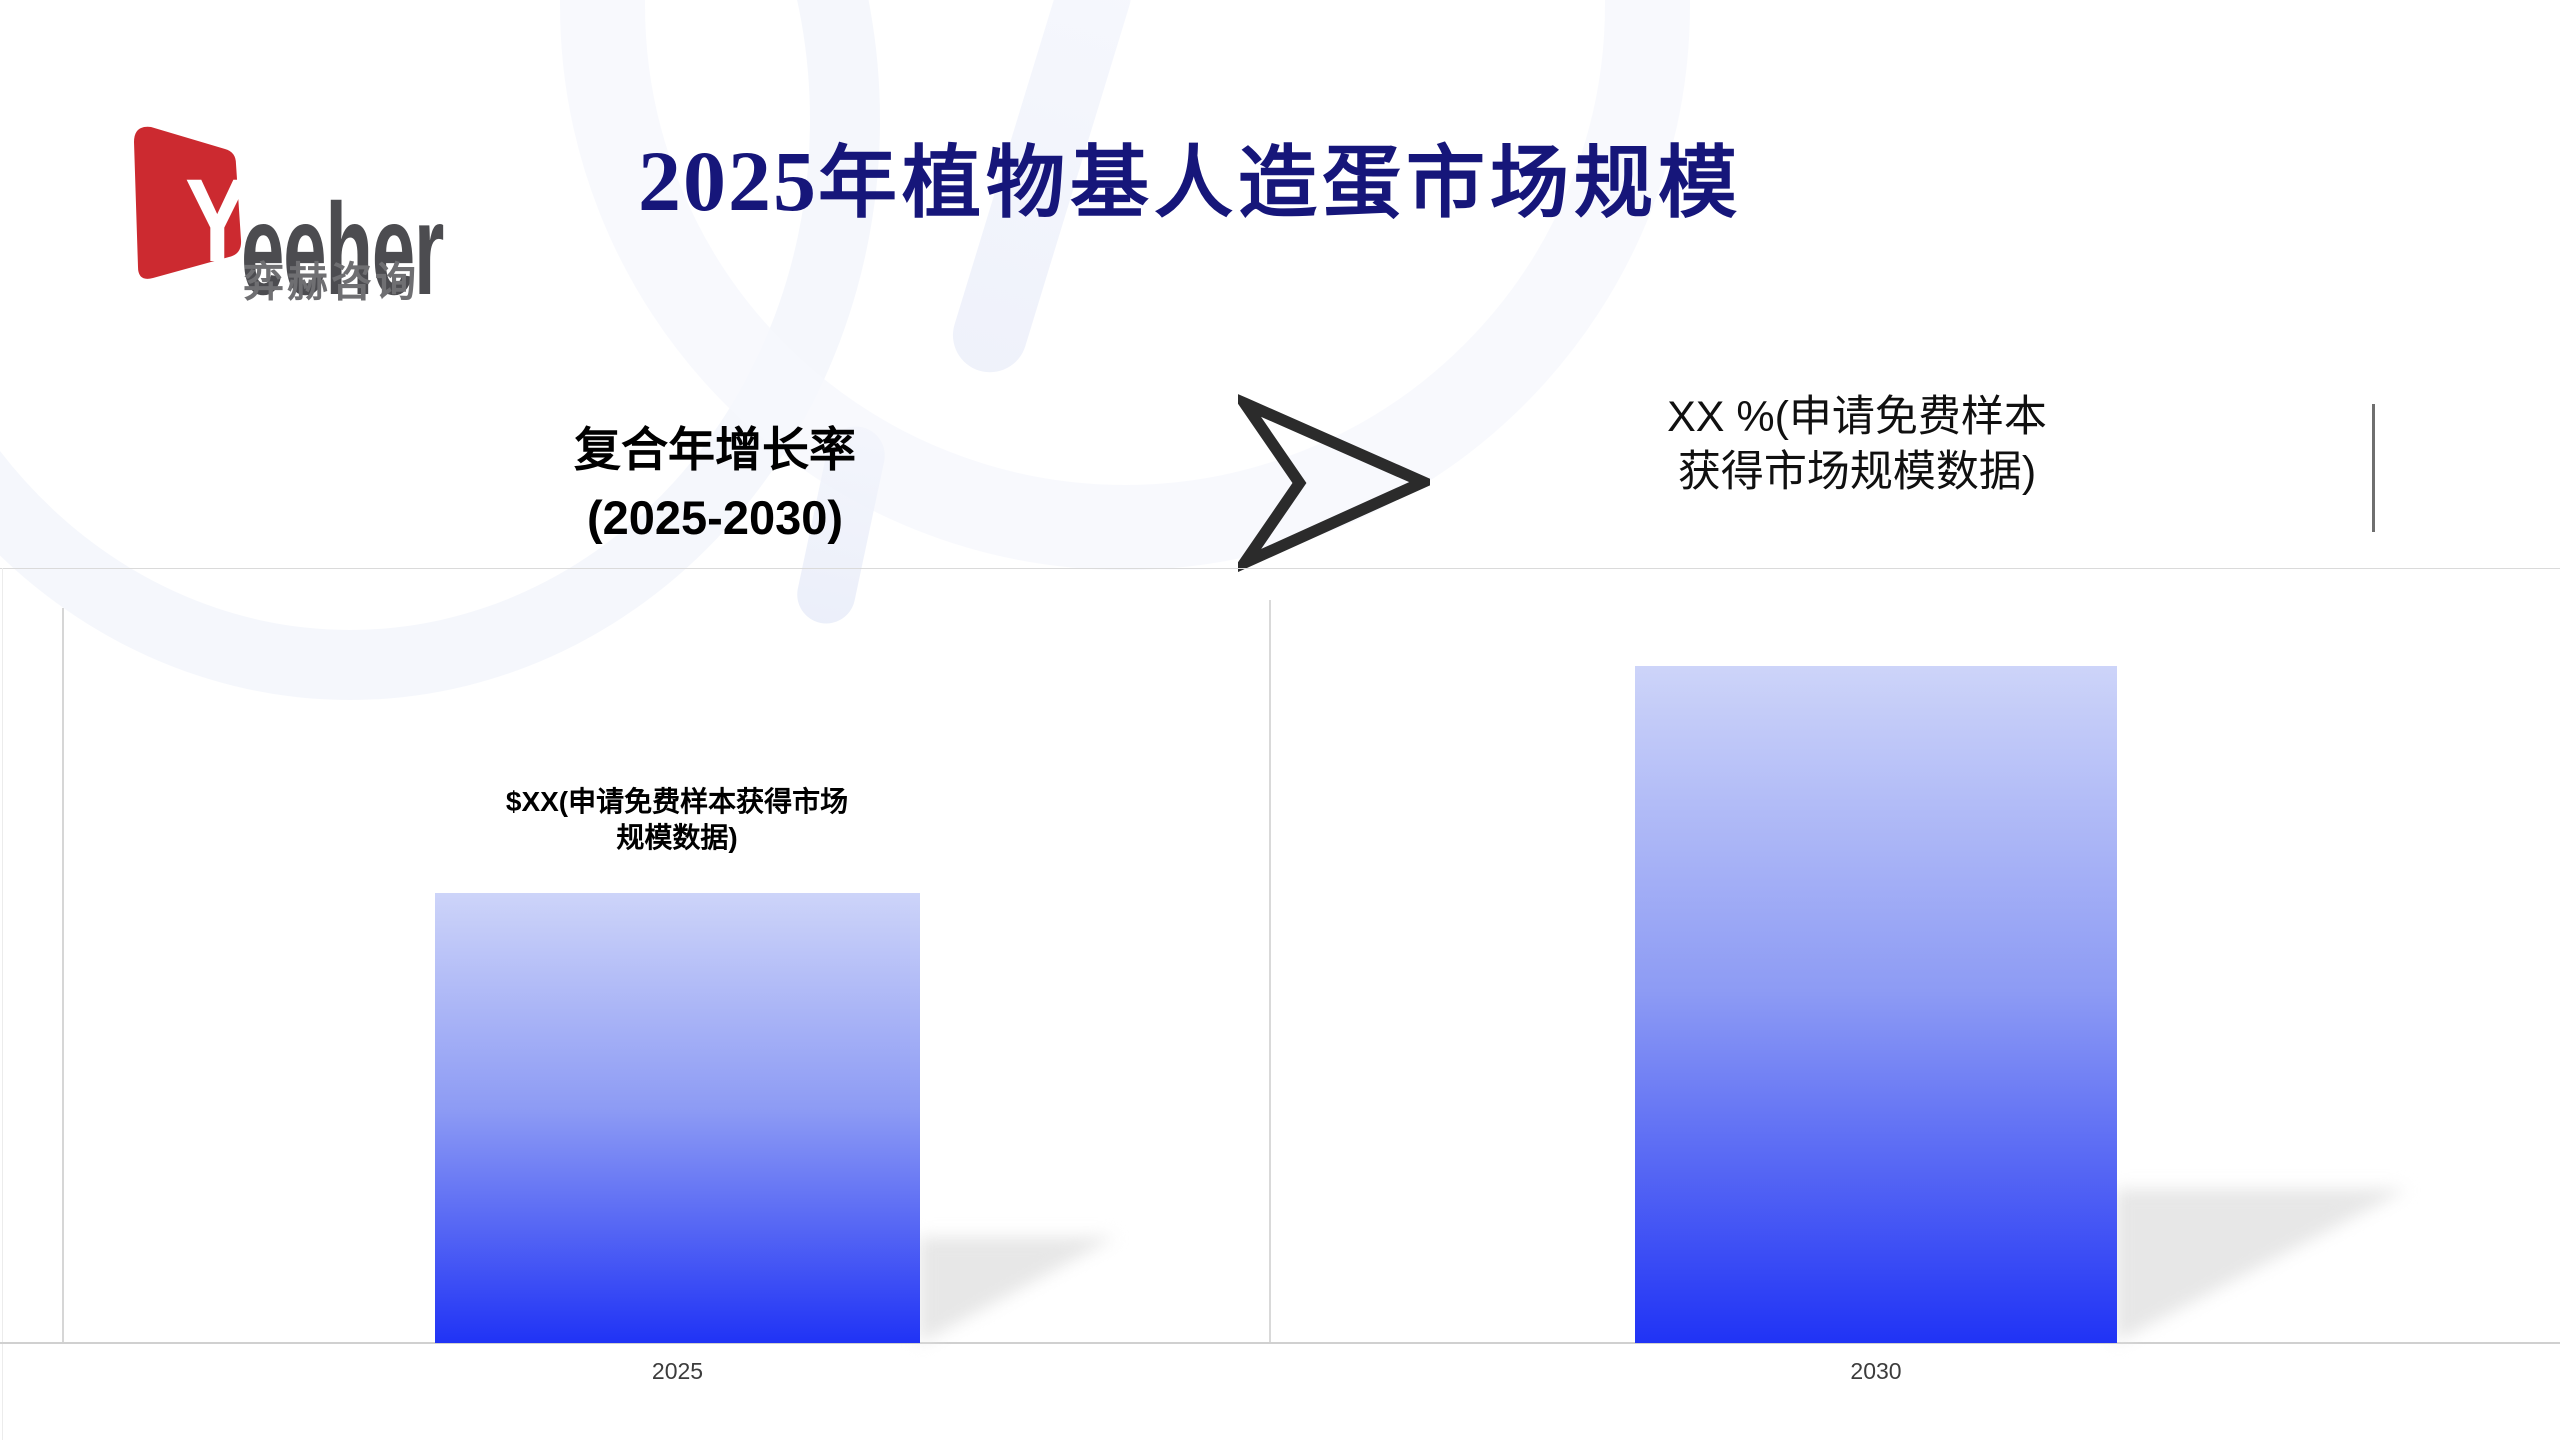  Describe the element at coordinates (677, 801) in the screenshot. I see `bar-value-line1: $XX(申请免费样本获得市场` at that location.